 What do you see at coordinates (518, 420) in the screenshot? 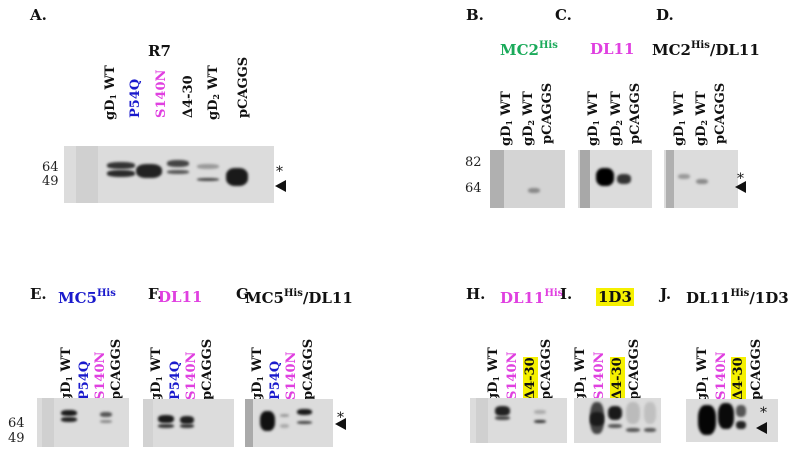
I see `western-blot-h` at bounding box center [518, 420].